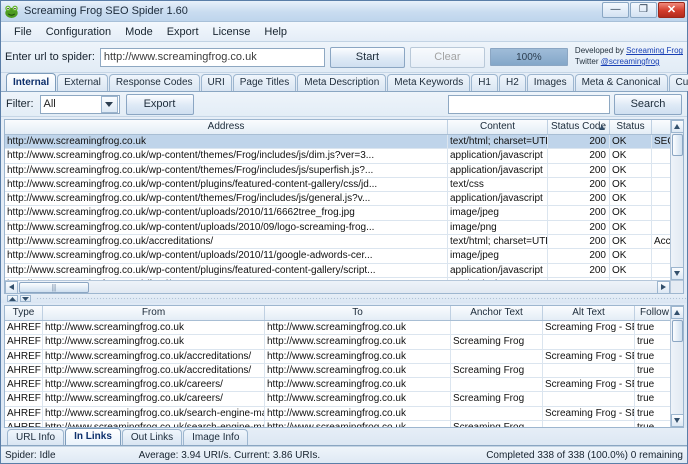 The height and width of the screenshot is (464, 688). I want to click on search-input, so click(529, 104).